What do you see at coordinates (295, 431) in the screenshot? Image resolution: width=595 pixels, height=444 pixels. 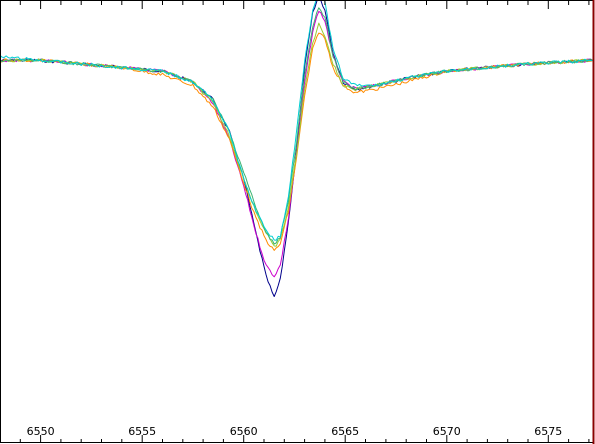 I see `x-axis-tick-labels: 6550 6555 6560 6565 6570 6575` at bounding box center [295, 431].